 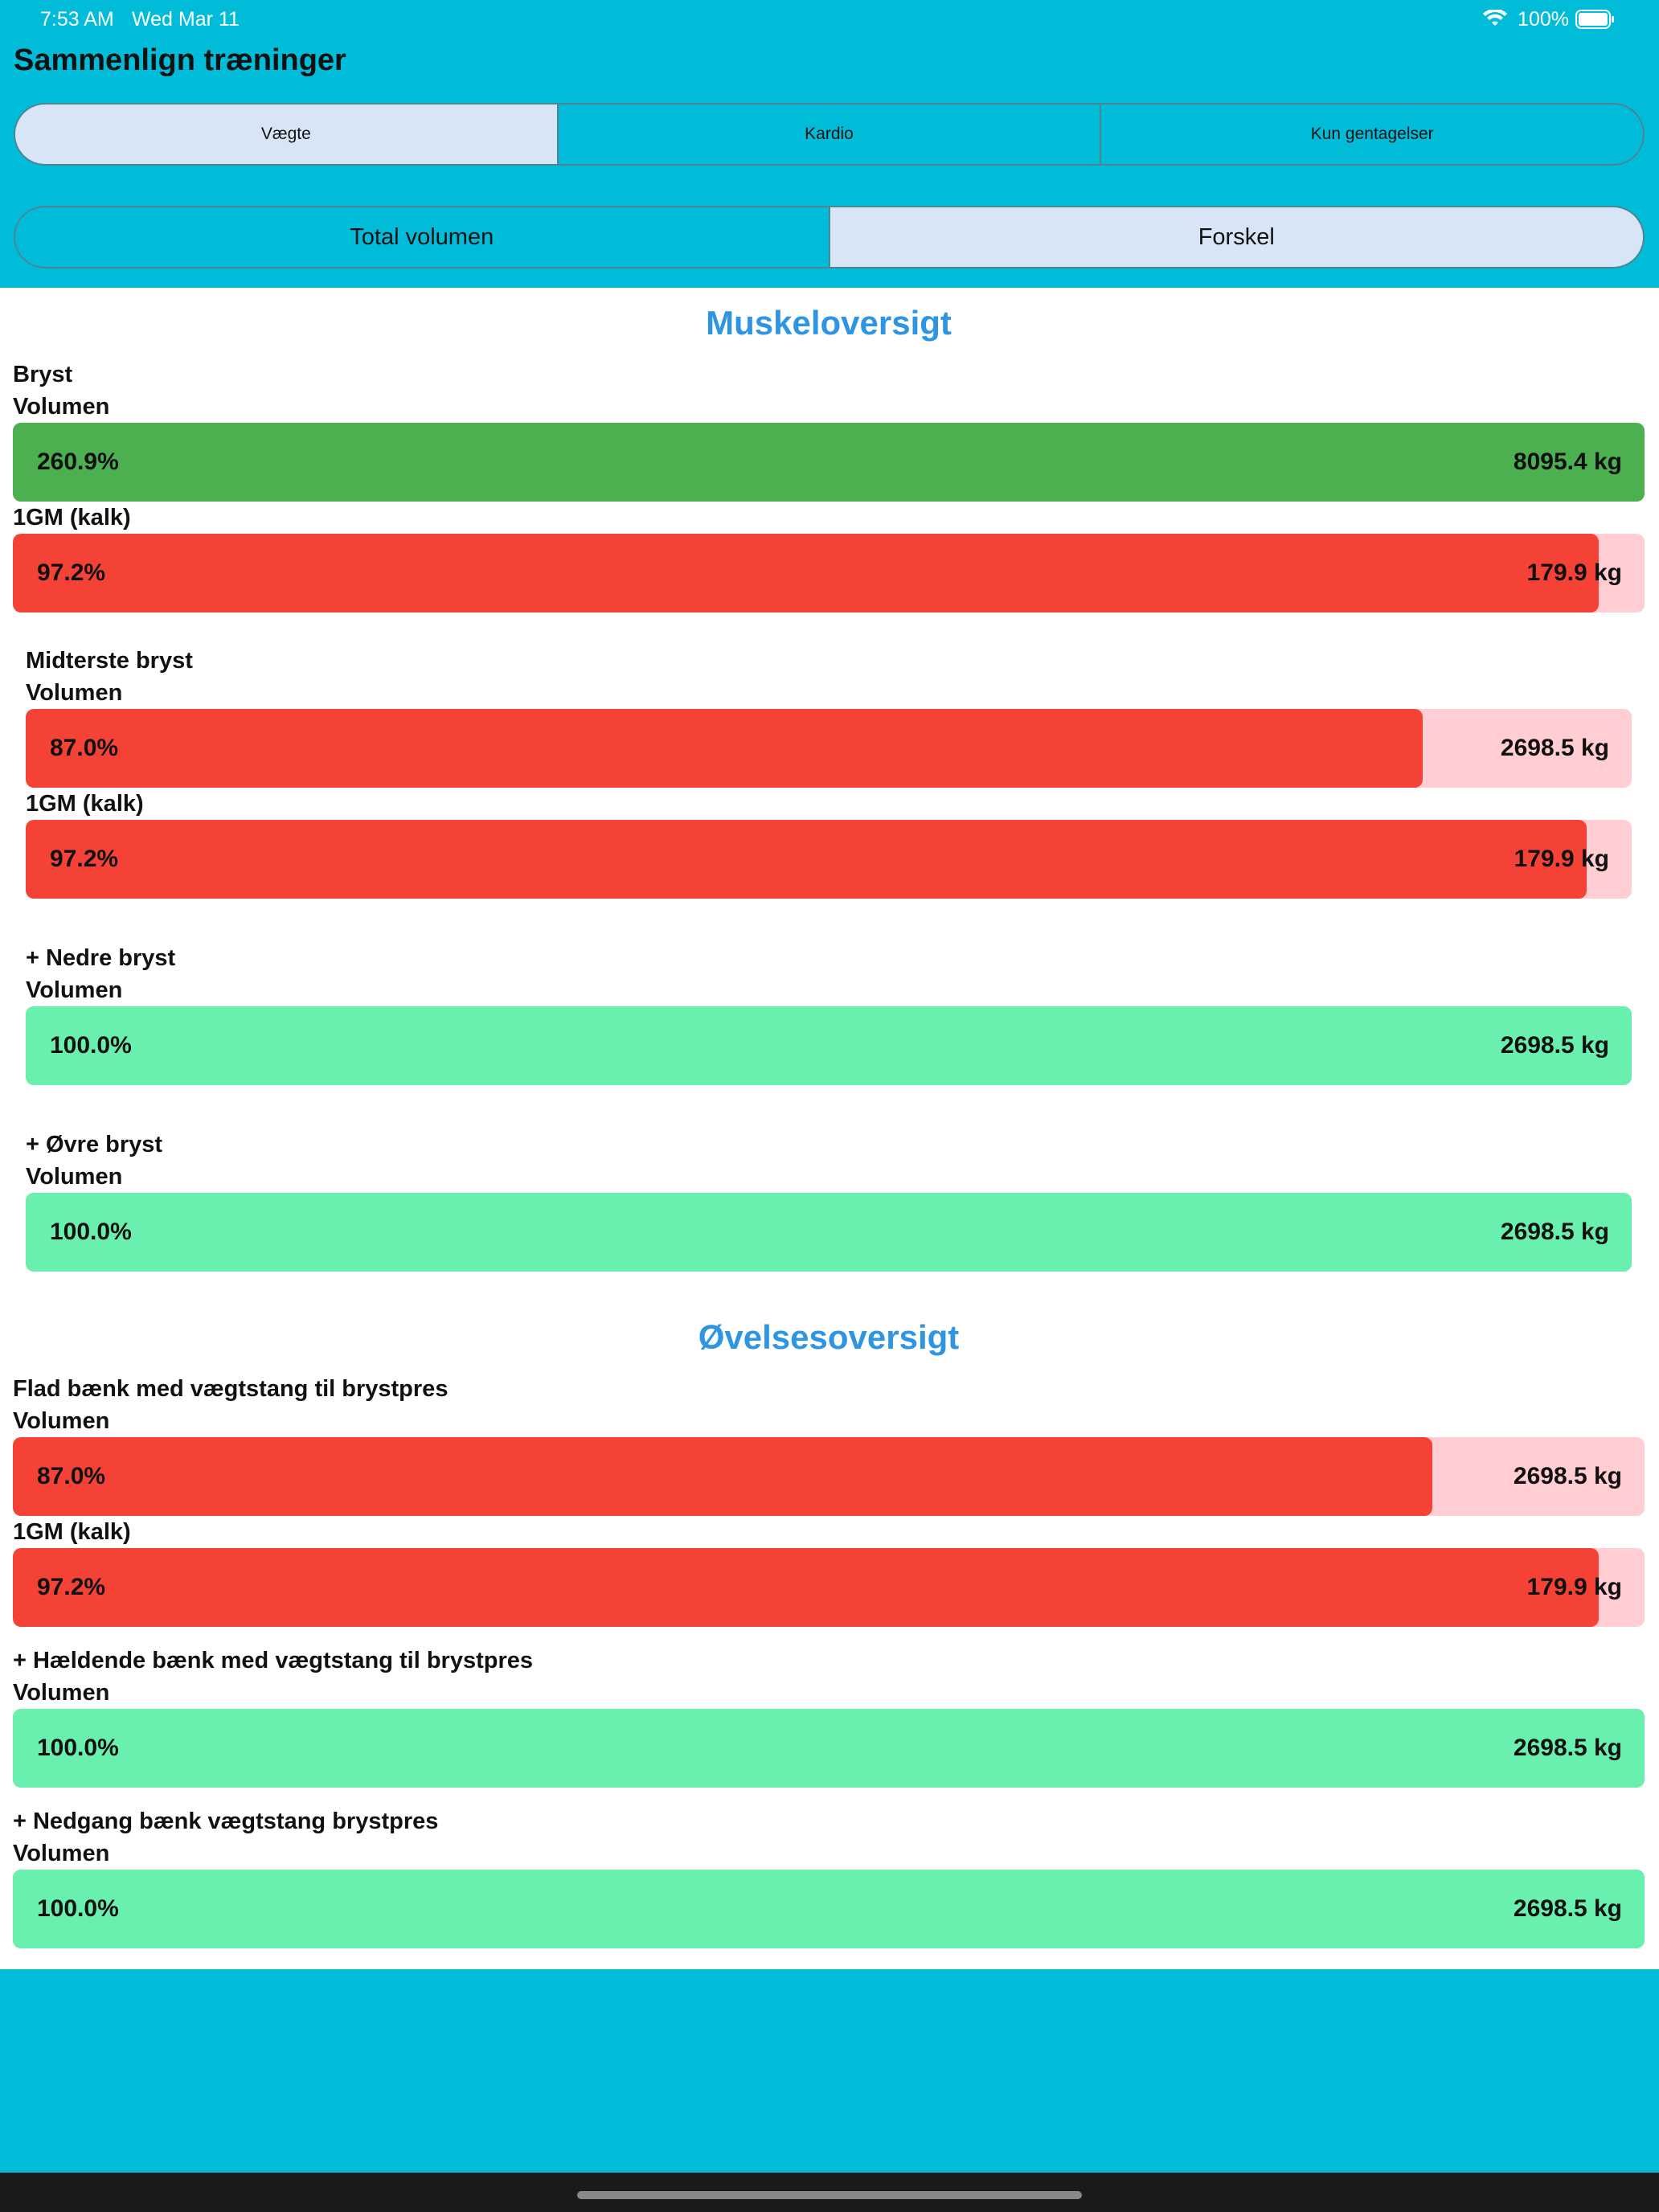 What do you see at coordinates (77, 19) in the screenshot?
I see `time: 7:53 AM` at bounding box center [77, 19].